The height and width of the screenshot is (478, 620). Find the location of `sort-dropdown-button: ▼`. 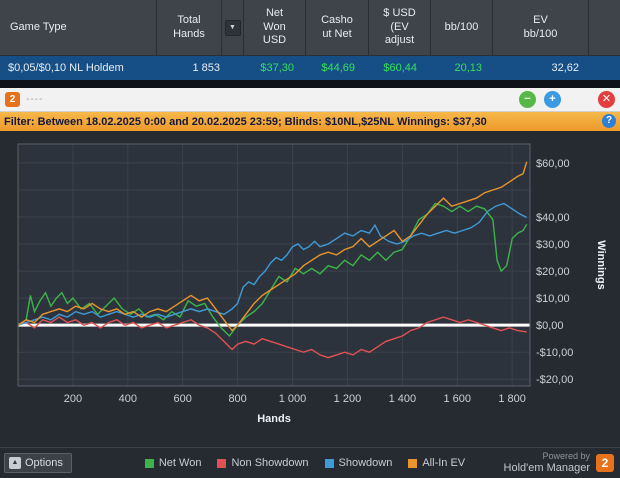

sort-dropdown-button: ▼ is located at coordinates (232, 27).